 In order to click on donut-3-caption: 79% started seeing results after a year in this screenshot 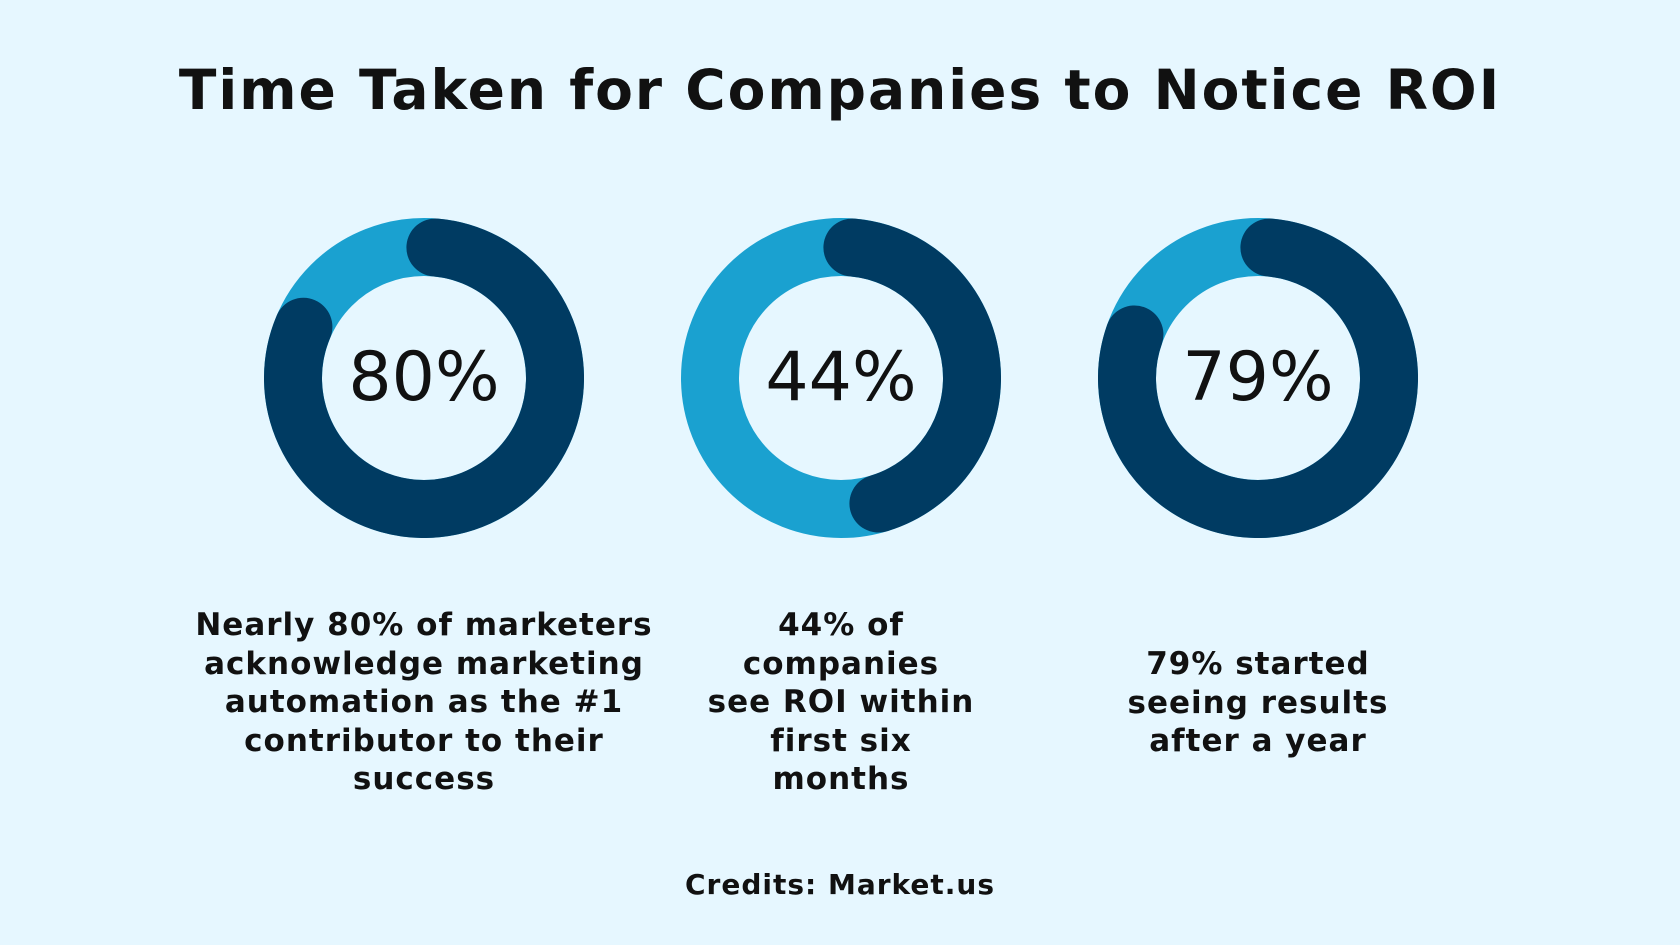, I will do `click(1258, 703)`.